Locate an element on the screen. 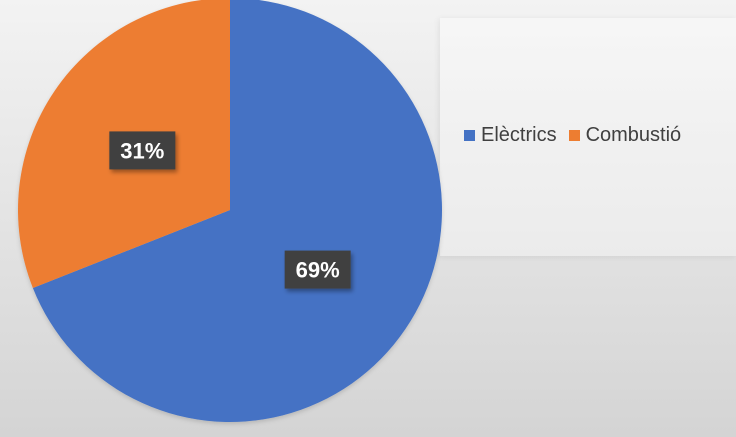 This screenshot has height=437, width=736. pie-data-labels: 69% 31% is located at coordinates (230, 210).